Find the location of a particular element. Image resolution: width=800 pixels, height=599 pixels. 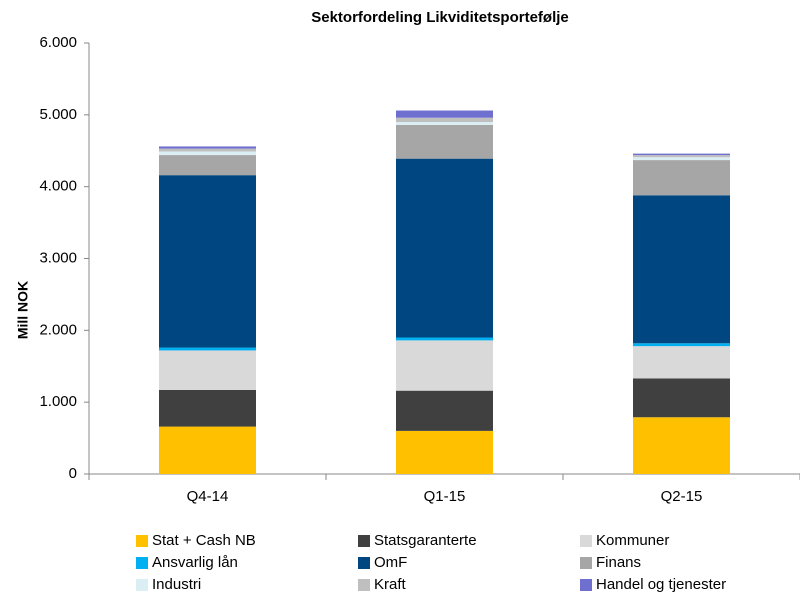

y-tick-label: 3.000 is located at coordinates (58, 257).